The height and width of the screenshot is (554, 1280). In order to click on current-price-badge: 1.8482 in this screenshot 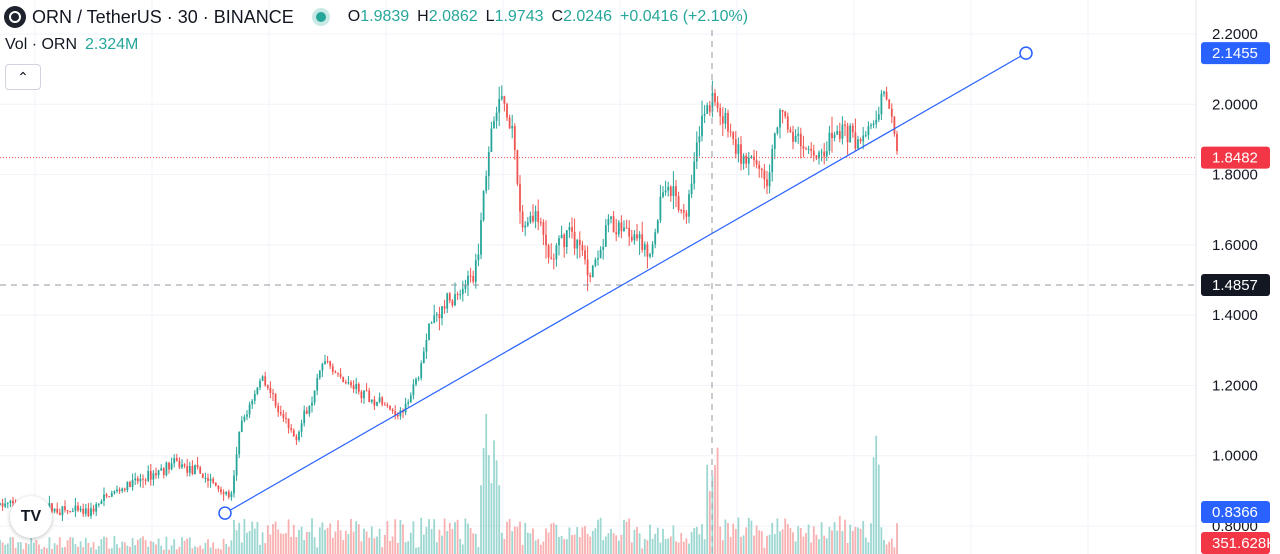, I will do `click(1235, 158)`.